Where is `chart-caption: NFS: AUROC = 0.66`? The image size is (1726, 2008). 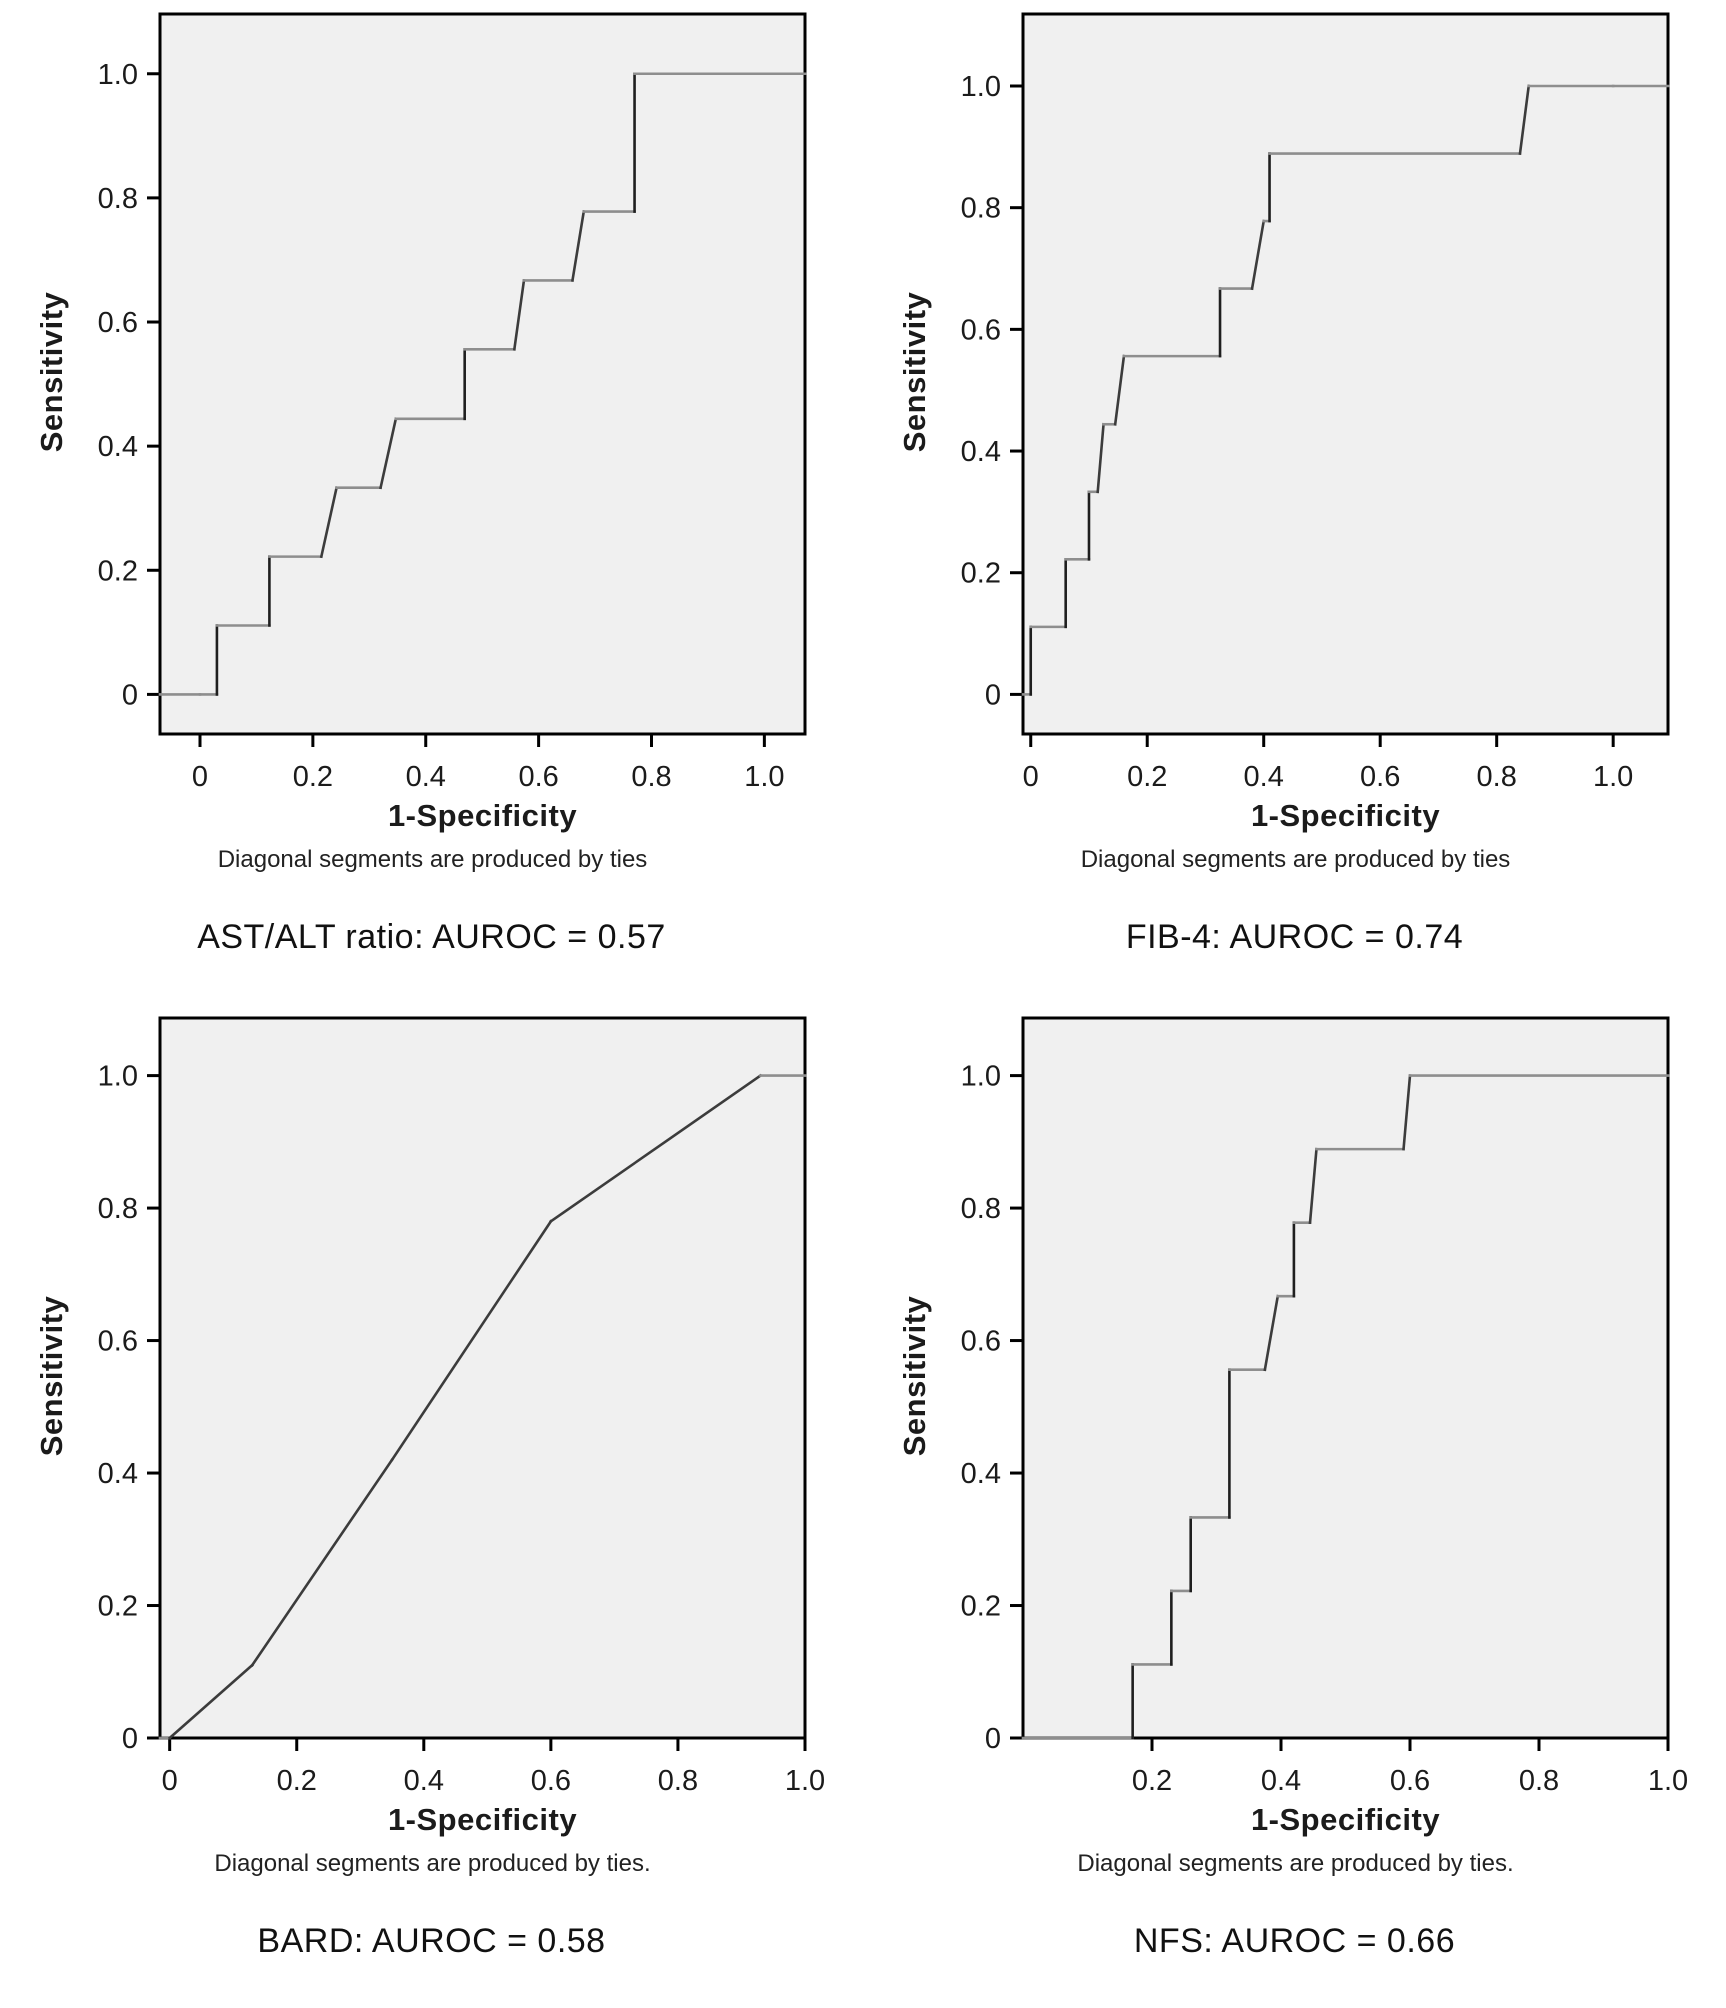
chart-caption: NFS: AUROC = 0.66 is located at coordinates (1294, 1941).